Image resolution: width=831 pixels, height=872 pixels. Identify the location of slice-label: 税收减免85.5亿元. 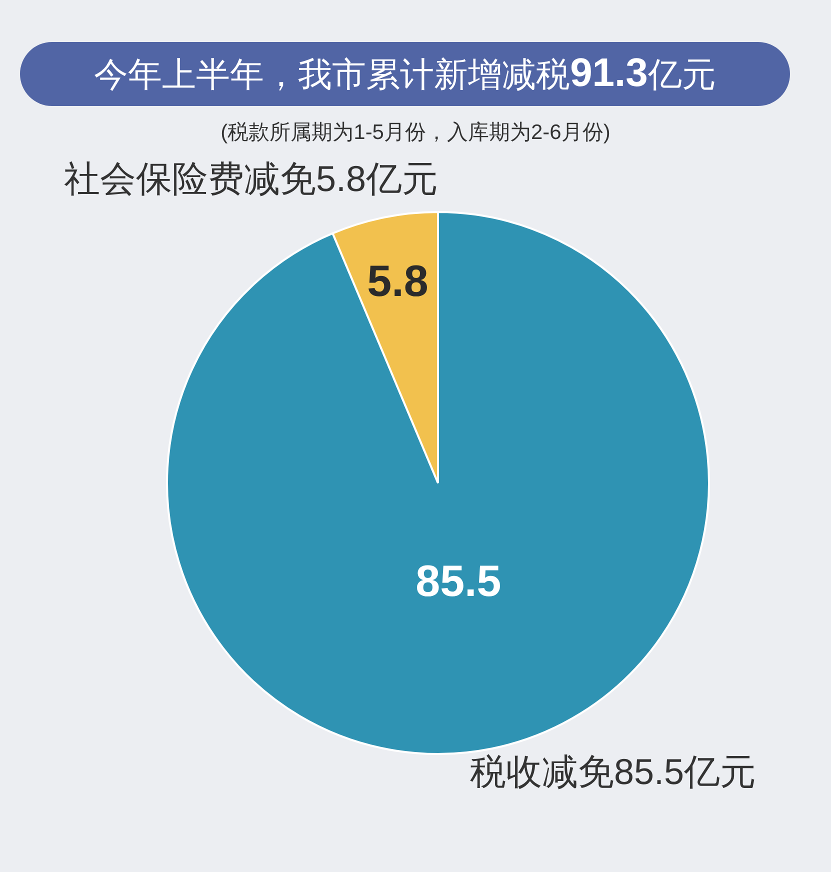
(613, 771).